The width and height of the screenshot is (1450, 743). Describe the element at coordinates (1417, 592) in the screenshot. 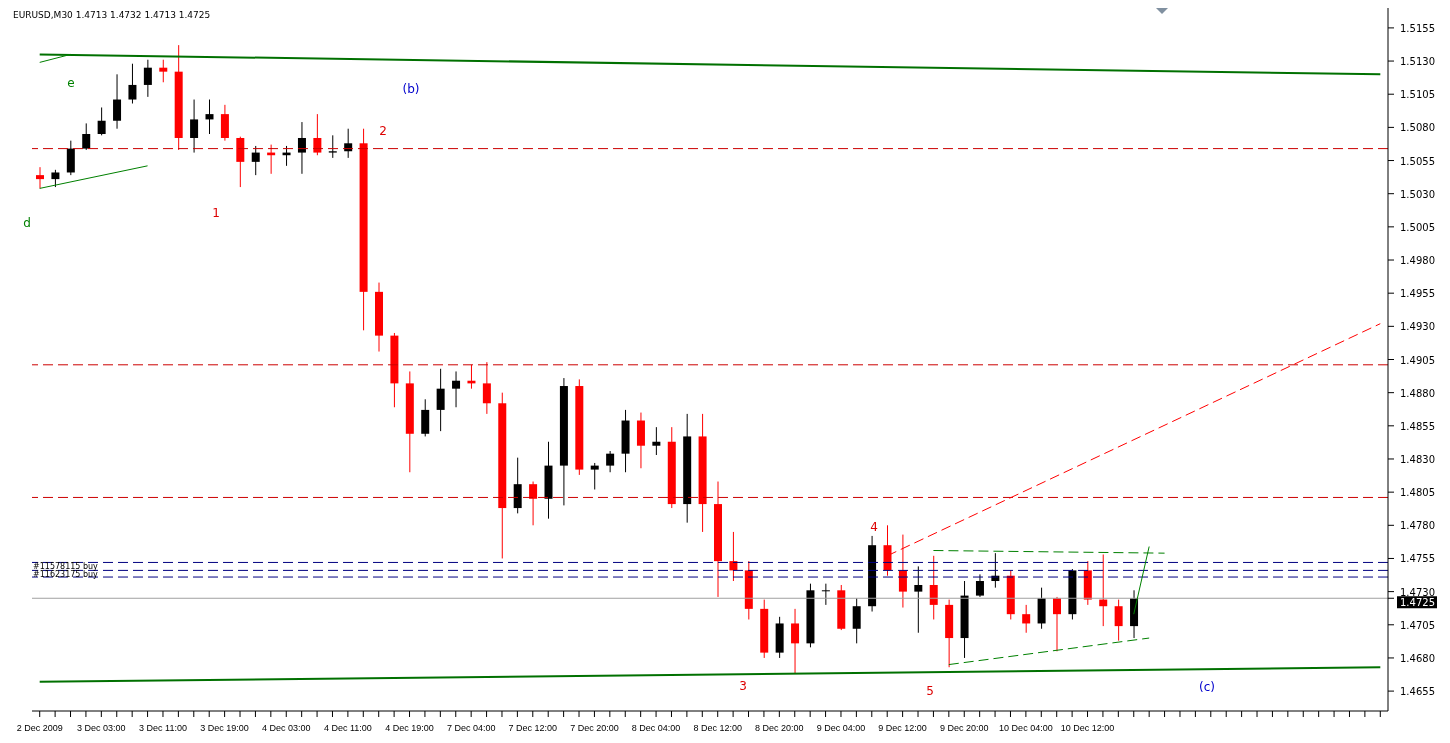

I see `y-tick-label: 1.4730` at that location.